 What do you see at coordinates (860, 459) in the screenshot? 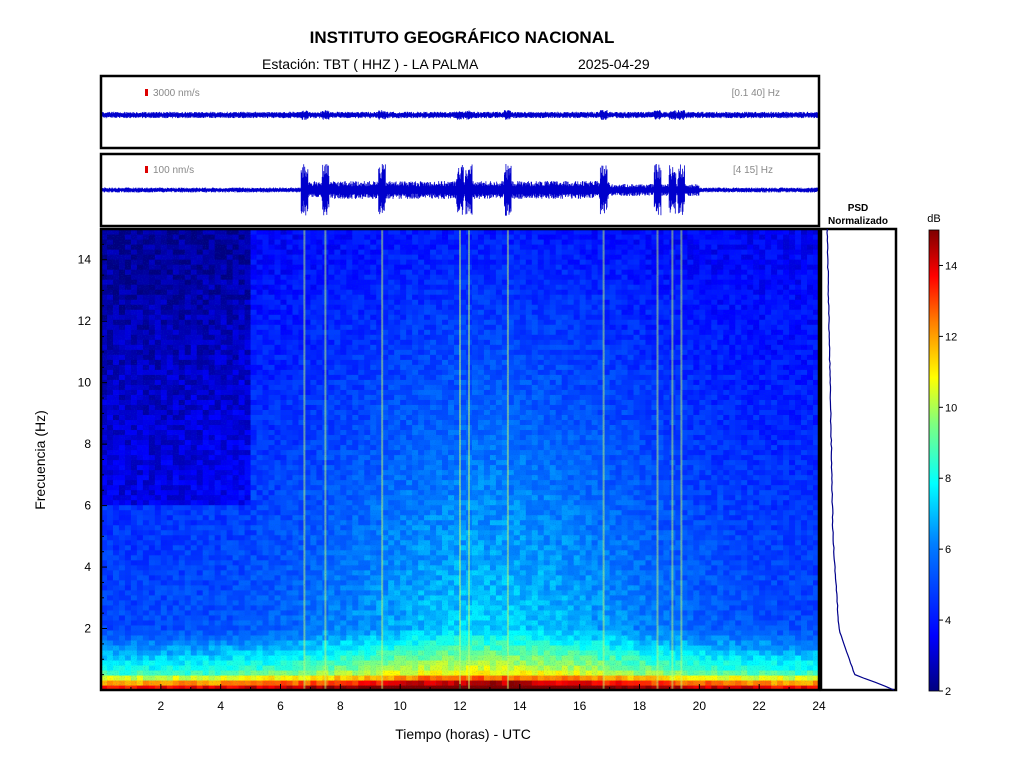
I see `psd-curve` at bounding box center [860, 459].